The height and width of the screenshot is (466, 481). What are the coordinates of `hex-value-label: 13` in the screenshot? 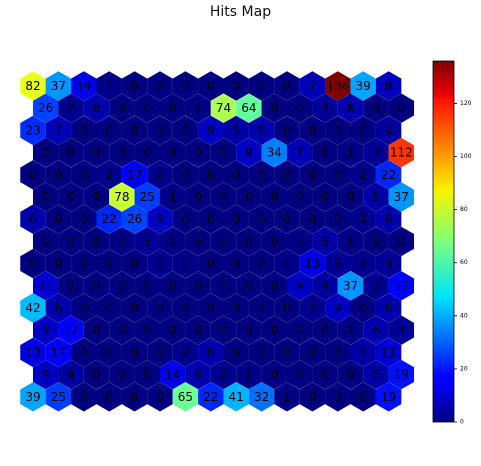 It's located at (312, 264).